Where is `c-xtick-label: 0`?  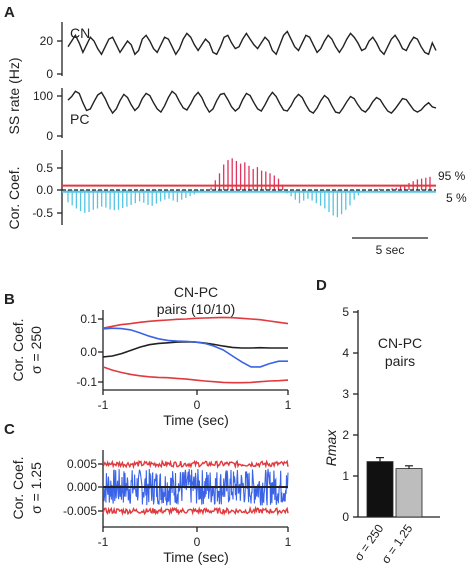 c-xtick-label: 0 is located at coordinates (197, 542).